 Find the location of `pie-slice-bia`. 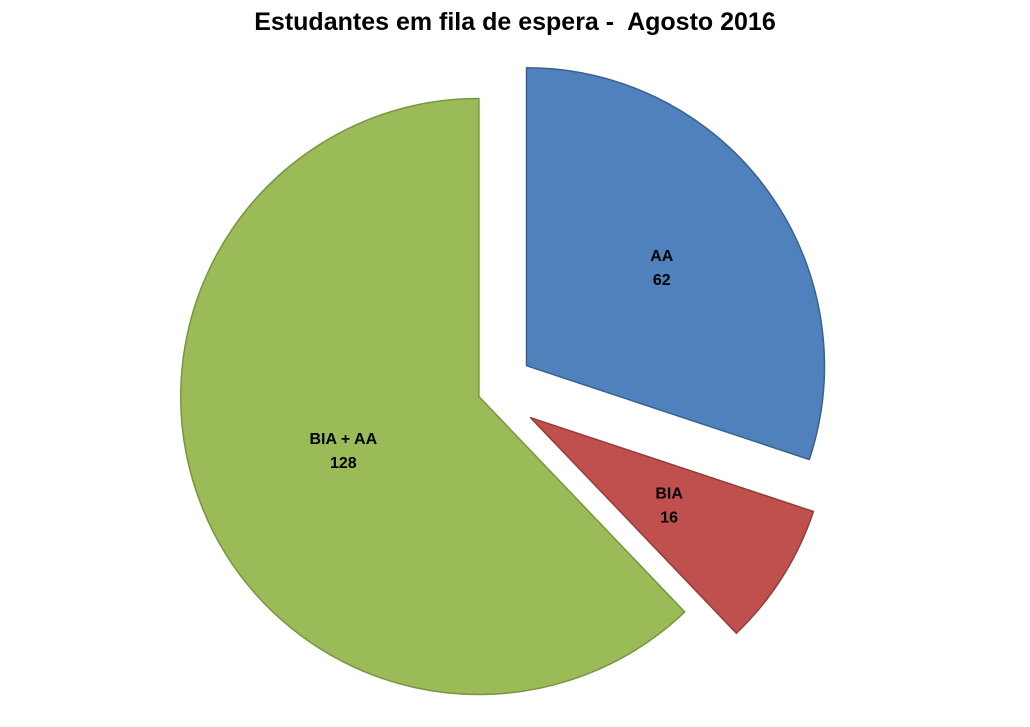

pie-slice-bia is located at coordinates (672, 525).